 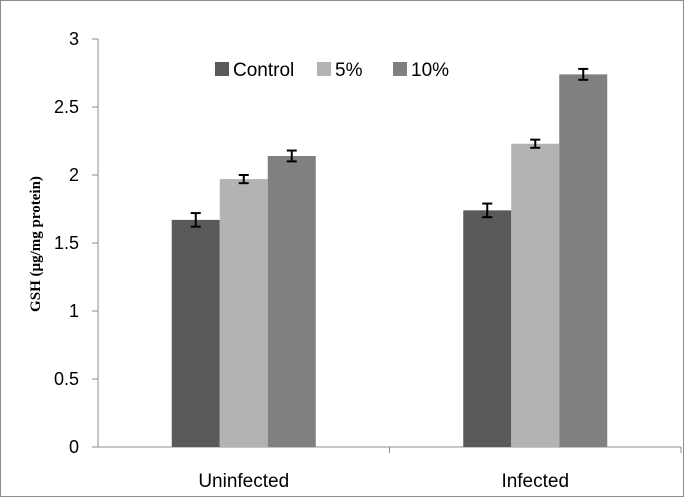 I want to click on y-axis: 0 0.5 1 1.5 2 2.5 3, so click(x=76, y=243).